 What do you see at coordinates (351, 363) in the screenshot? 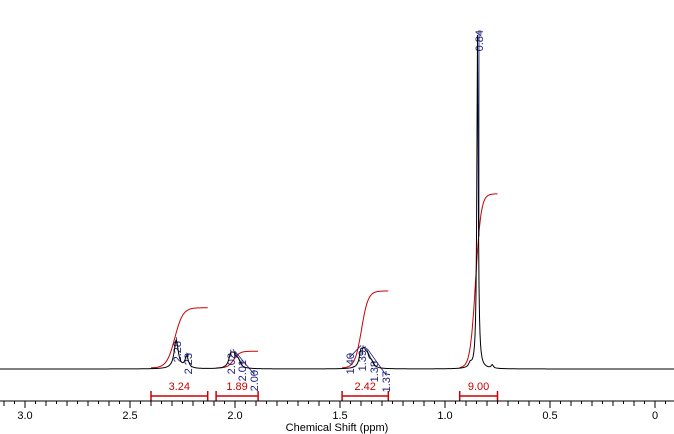
I see `peak-label: 1.40` at bounding box center [351, 363].